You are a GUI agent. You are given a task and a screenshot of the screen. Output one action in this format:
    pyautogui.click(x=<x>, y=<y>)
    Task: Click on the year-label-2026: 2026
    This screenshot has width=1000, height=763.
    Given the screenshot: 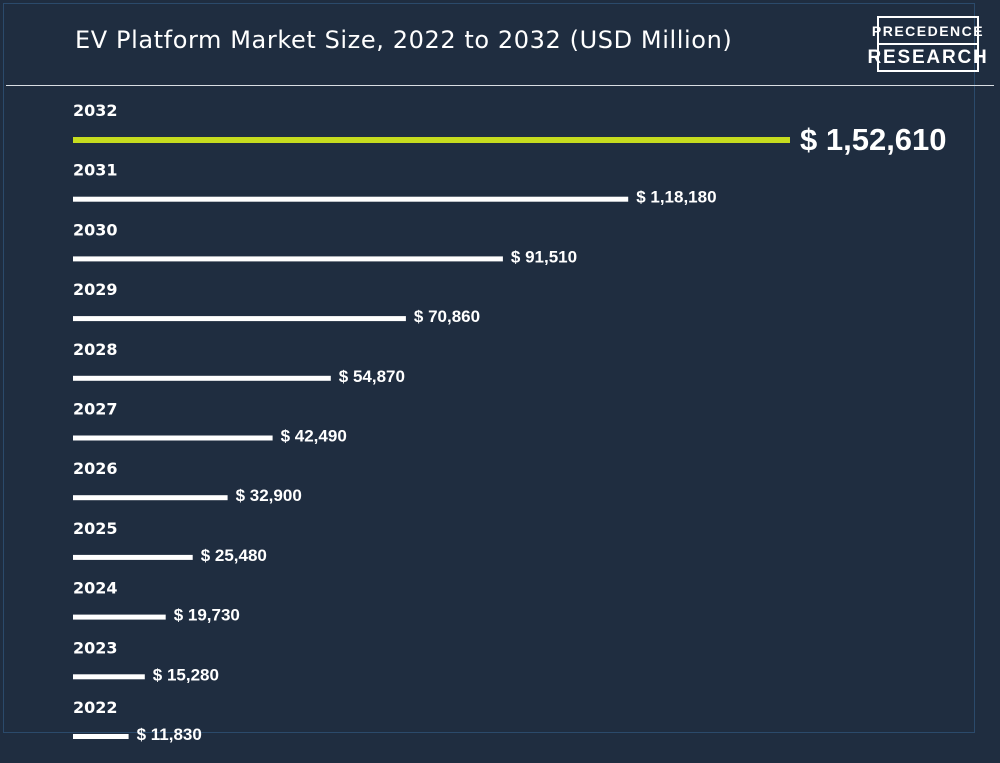 What is the action you would take?
    pyautogui.click(x=95, y=468)
    